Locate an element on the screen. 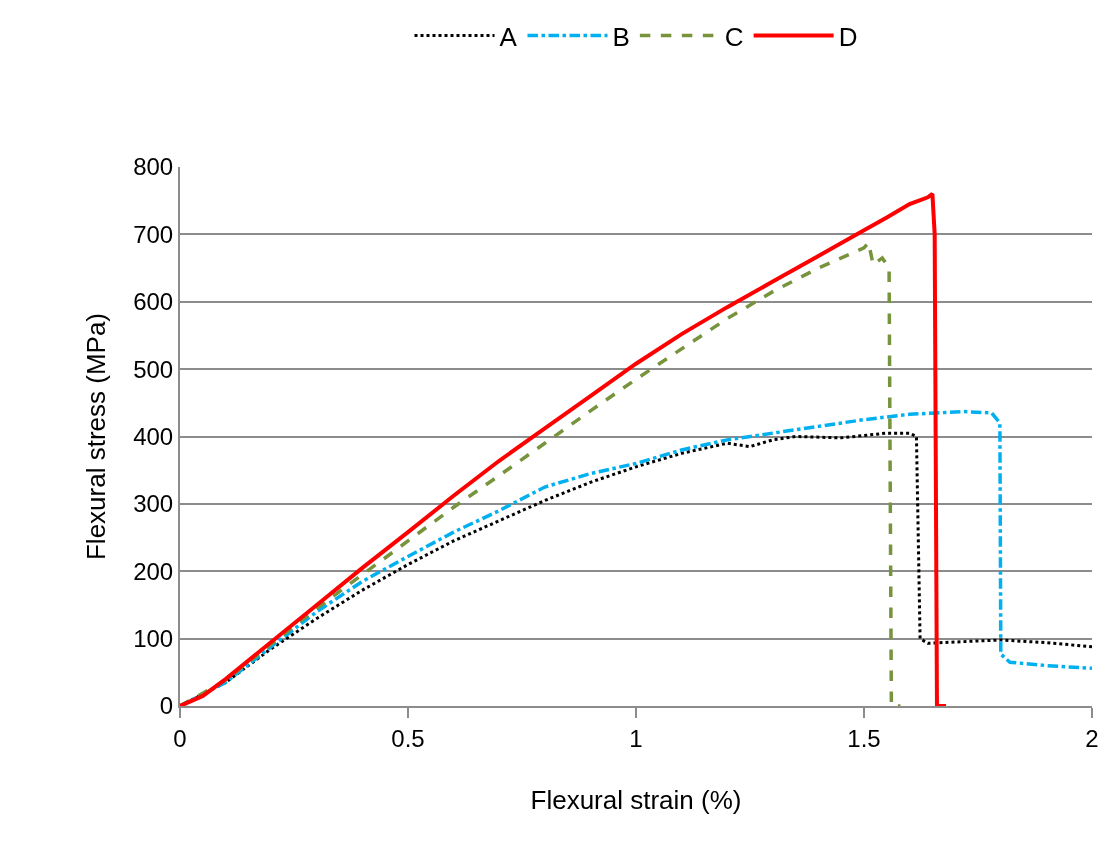 The height and width of the screenshot is (852, 1108). x-axis-title: Flexural strain (%) is located at coordinates (636, 800).